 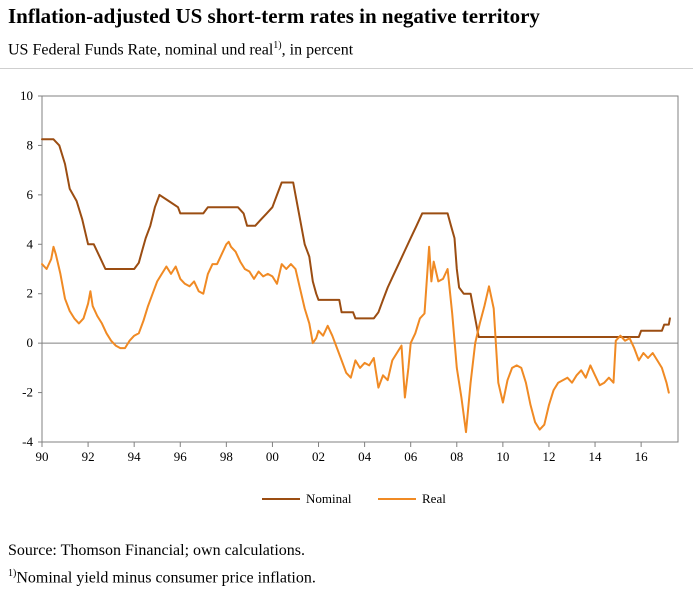 I want to click on legend-label-real: Real, so click(x=434, y=498).